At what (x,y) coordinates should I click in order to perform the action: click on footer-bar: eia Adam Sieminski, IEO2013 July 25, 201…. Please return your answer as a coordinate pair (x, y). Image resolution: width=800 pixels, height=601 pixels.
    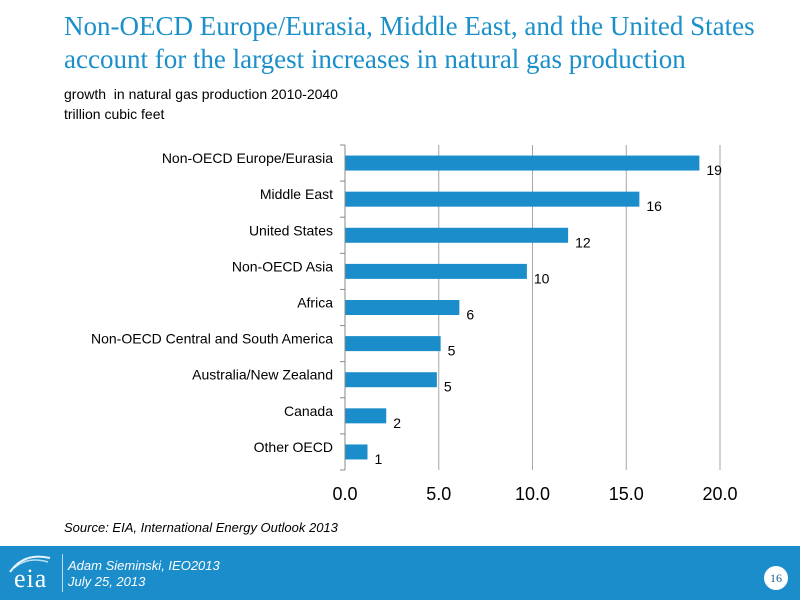
    Looking at the image, I should click on (400, 573).